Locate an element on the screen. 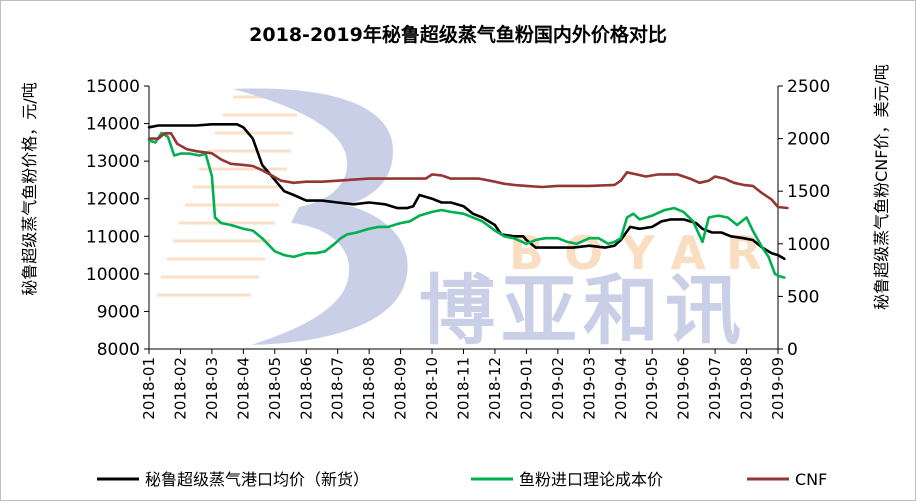 This screenshot has height=504, width=916. y-left-tick-label: 11000 is located at coordinates (113, 237).